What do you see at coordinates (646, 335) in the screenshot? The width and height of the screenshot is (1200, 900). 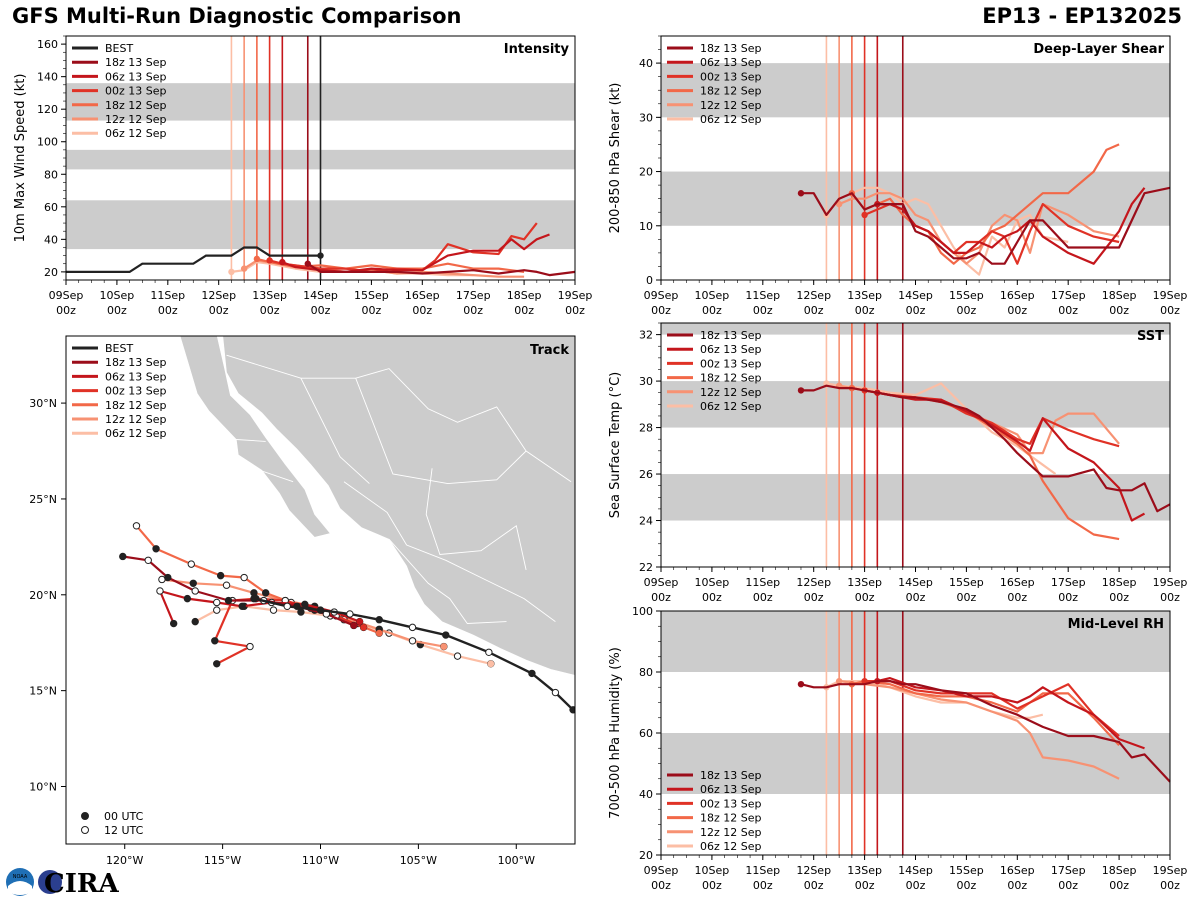 I see `y-tick-label: 32` at bounding box center [646, 335].